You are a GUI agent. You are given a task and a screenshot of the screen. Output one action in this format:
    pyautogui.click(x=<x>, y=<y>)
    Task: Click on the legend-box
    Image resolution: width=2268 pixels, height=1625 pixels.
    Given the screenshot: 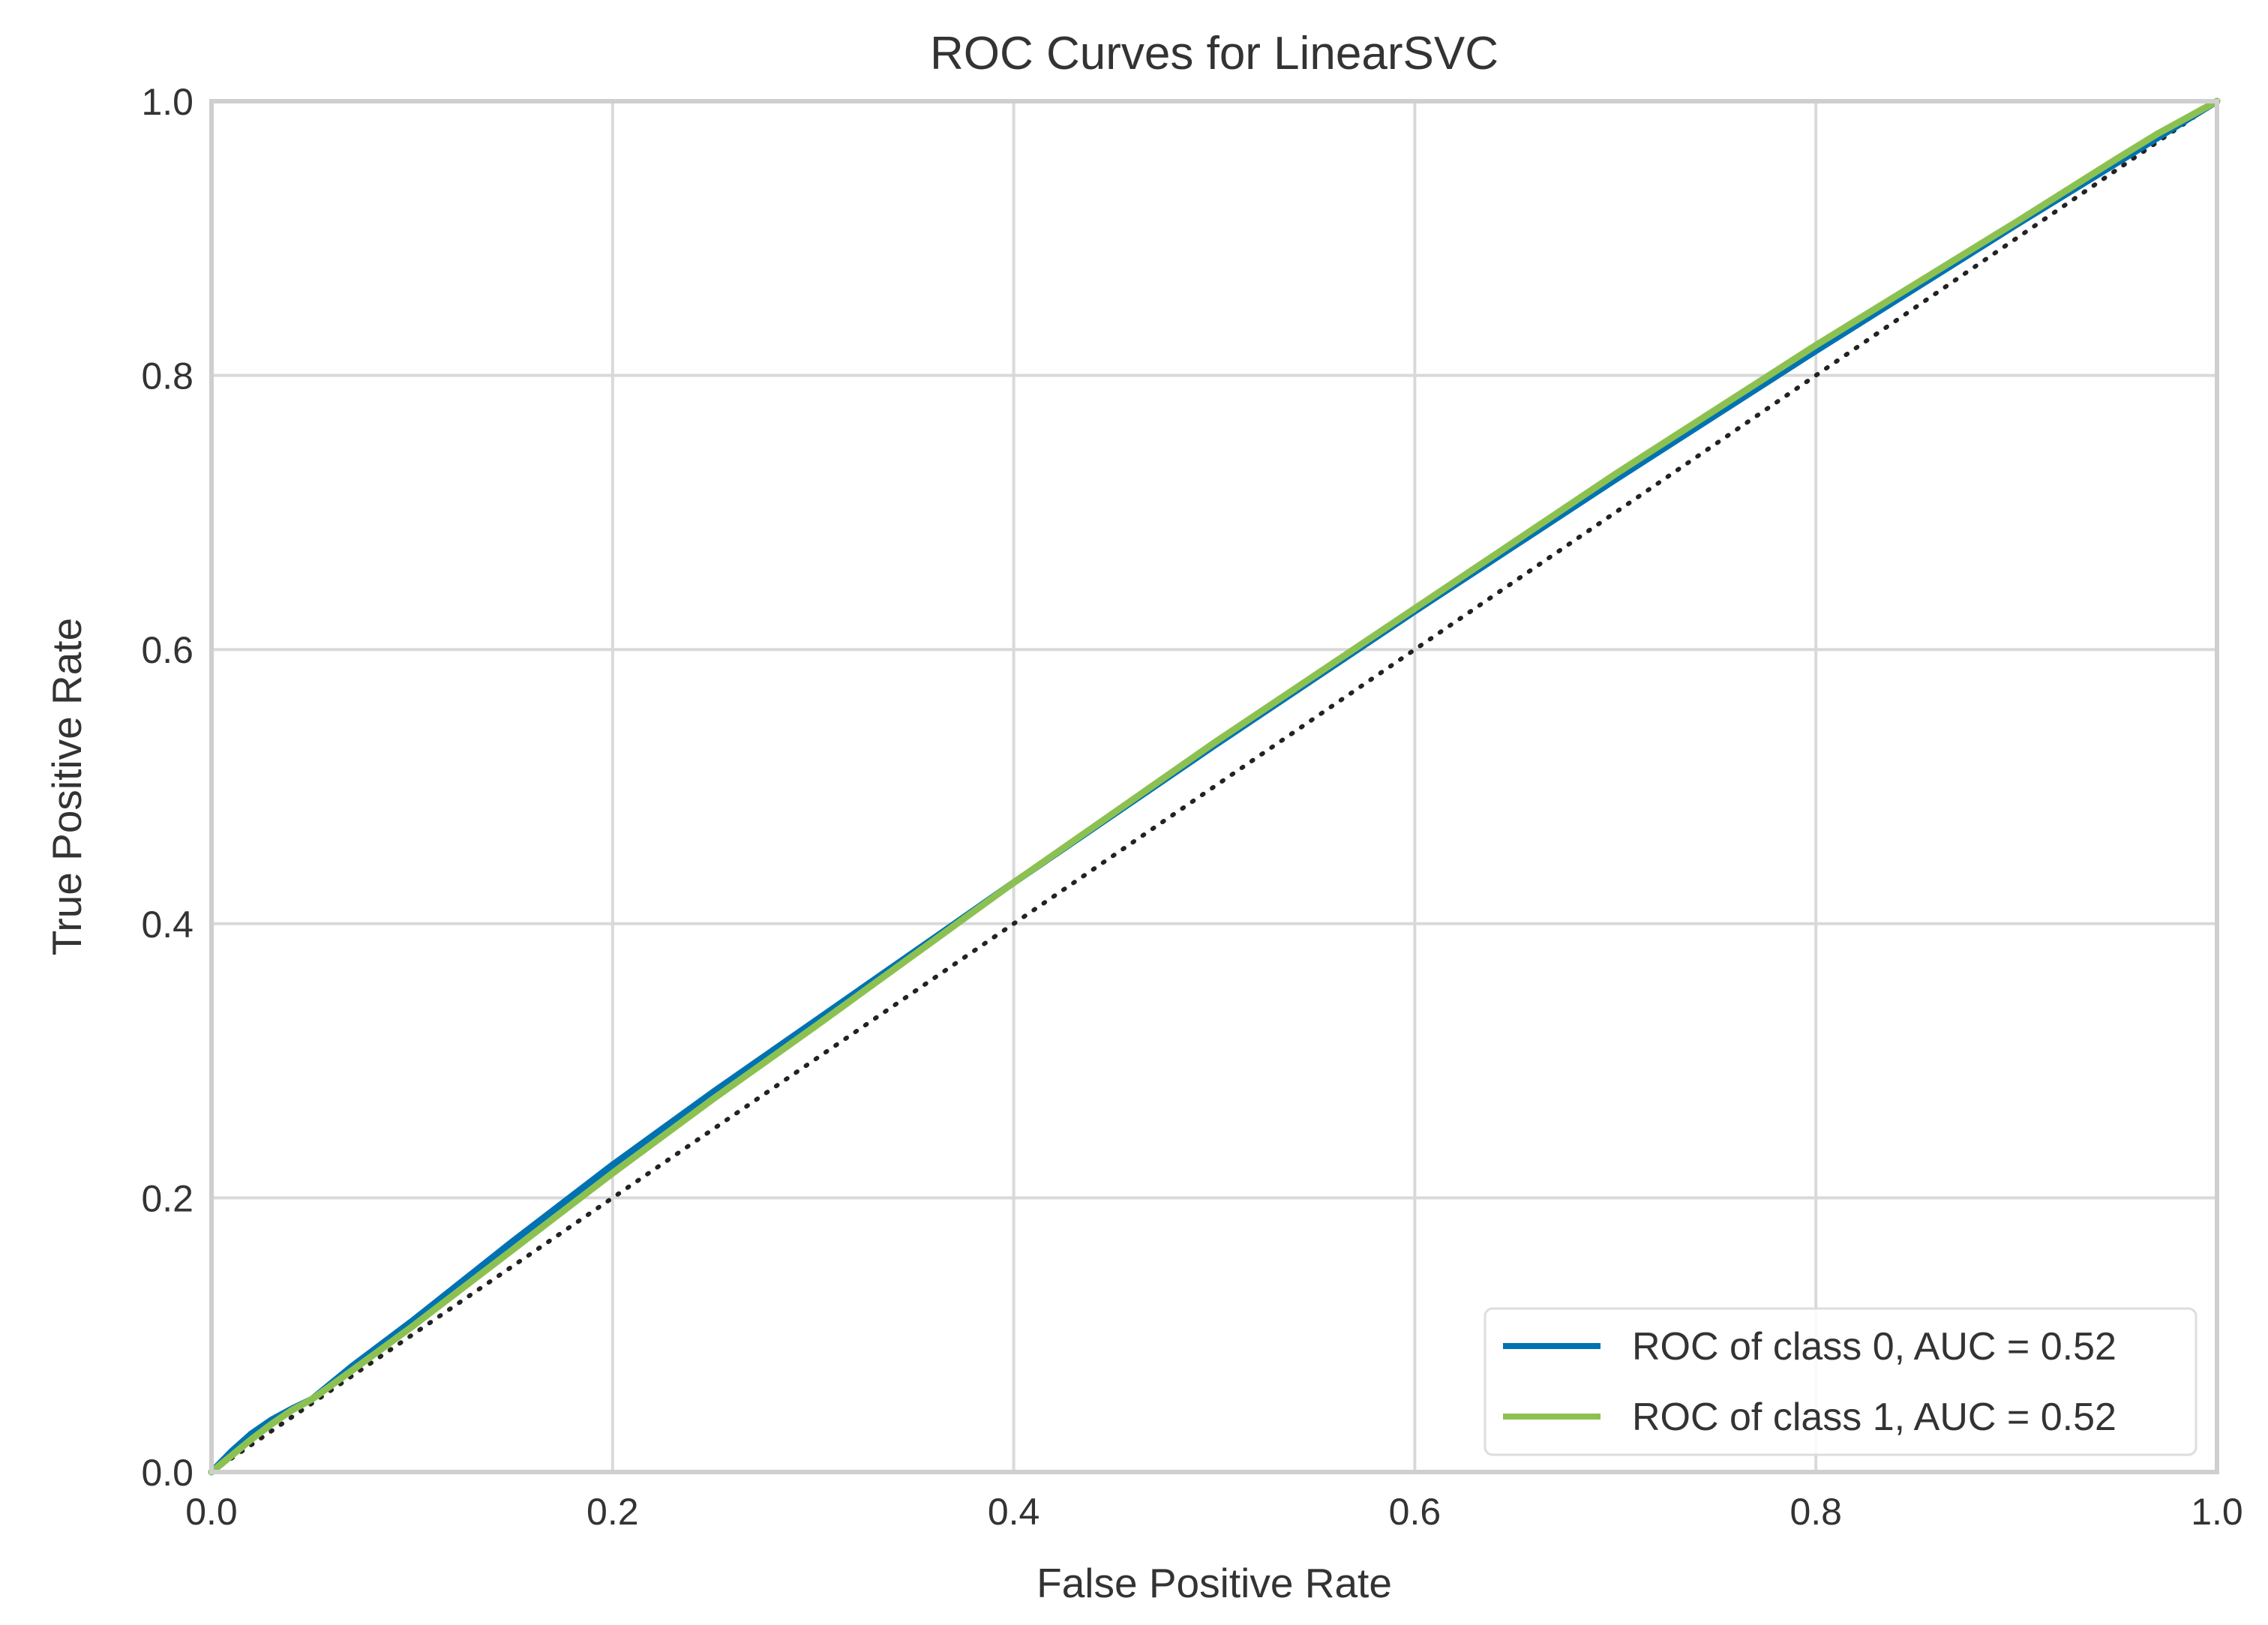 What is the action you would take?
    pyautogui.click(x=1841, y=1381)
    